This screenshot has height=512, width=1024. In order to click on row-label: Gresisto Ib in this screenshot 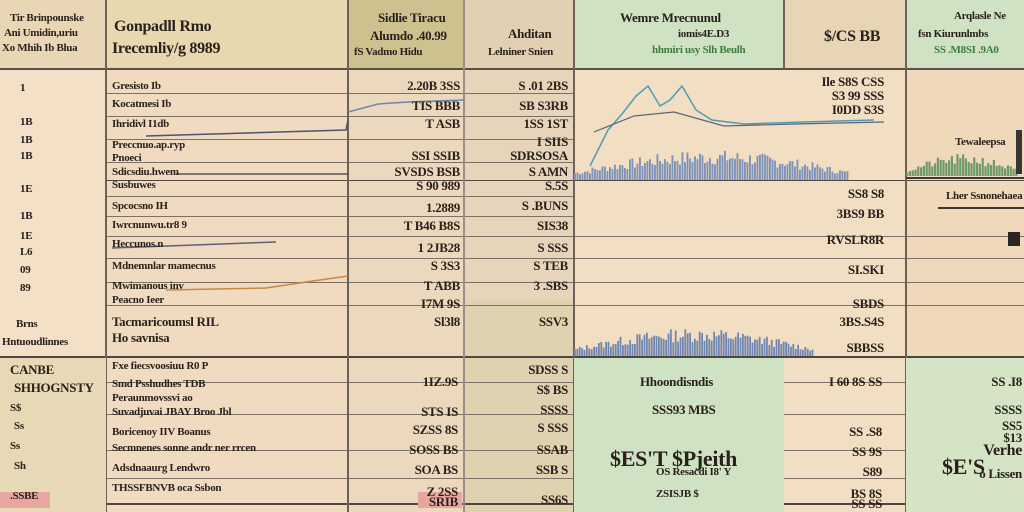, I will do `click(136, 86)`.